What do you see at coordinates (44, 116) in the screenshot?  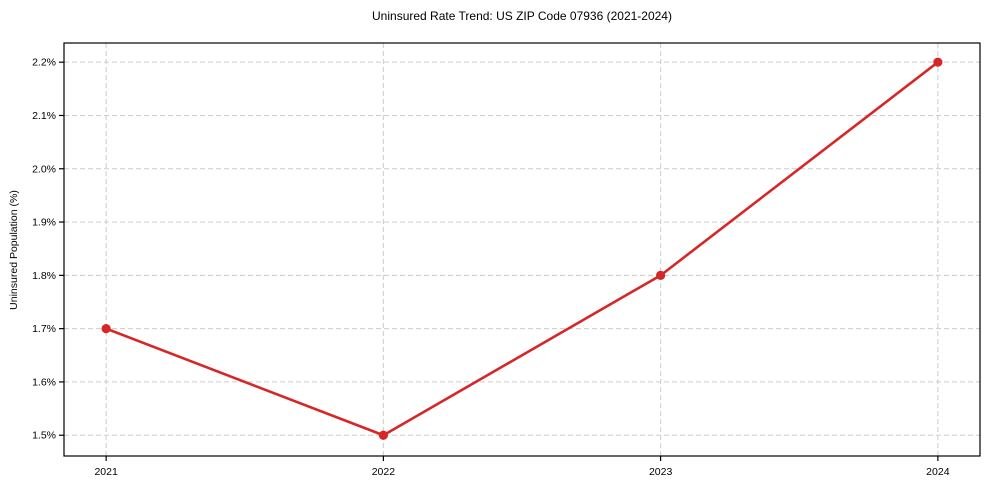 I see `y-tick-label: 2.1%` at bounding box center [44, 116].